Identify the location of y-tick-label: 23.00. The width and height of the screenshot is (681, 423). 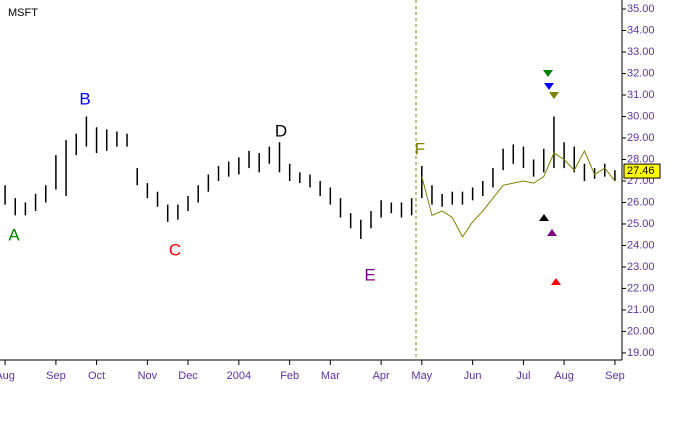
(641, 267).